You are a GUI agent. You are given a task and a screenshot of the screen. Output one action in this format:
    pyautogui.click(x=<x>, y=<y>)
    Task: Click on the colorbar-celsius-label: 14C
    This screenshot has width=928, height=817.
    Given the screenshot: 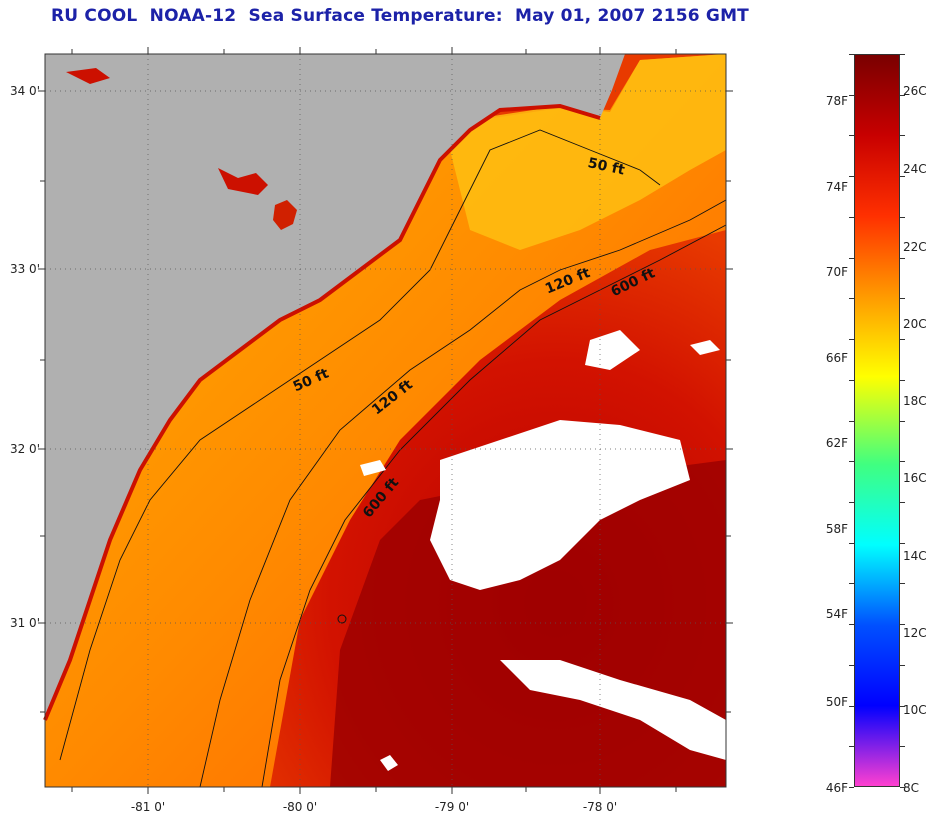 What is the action you would take?
    pyautogui.click(x=915, y=556)
    